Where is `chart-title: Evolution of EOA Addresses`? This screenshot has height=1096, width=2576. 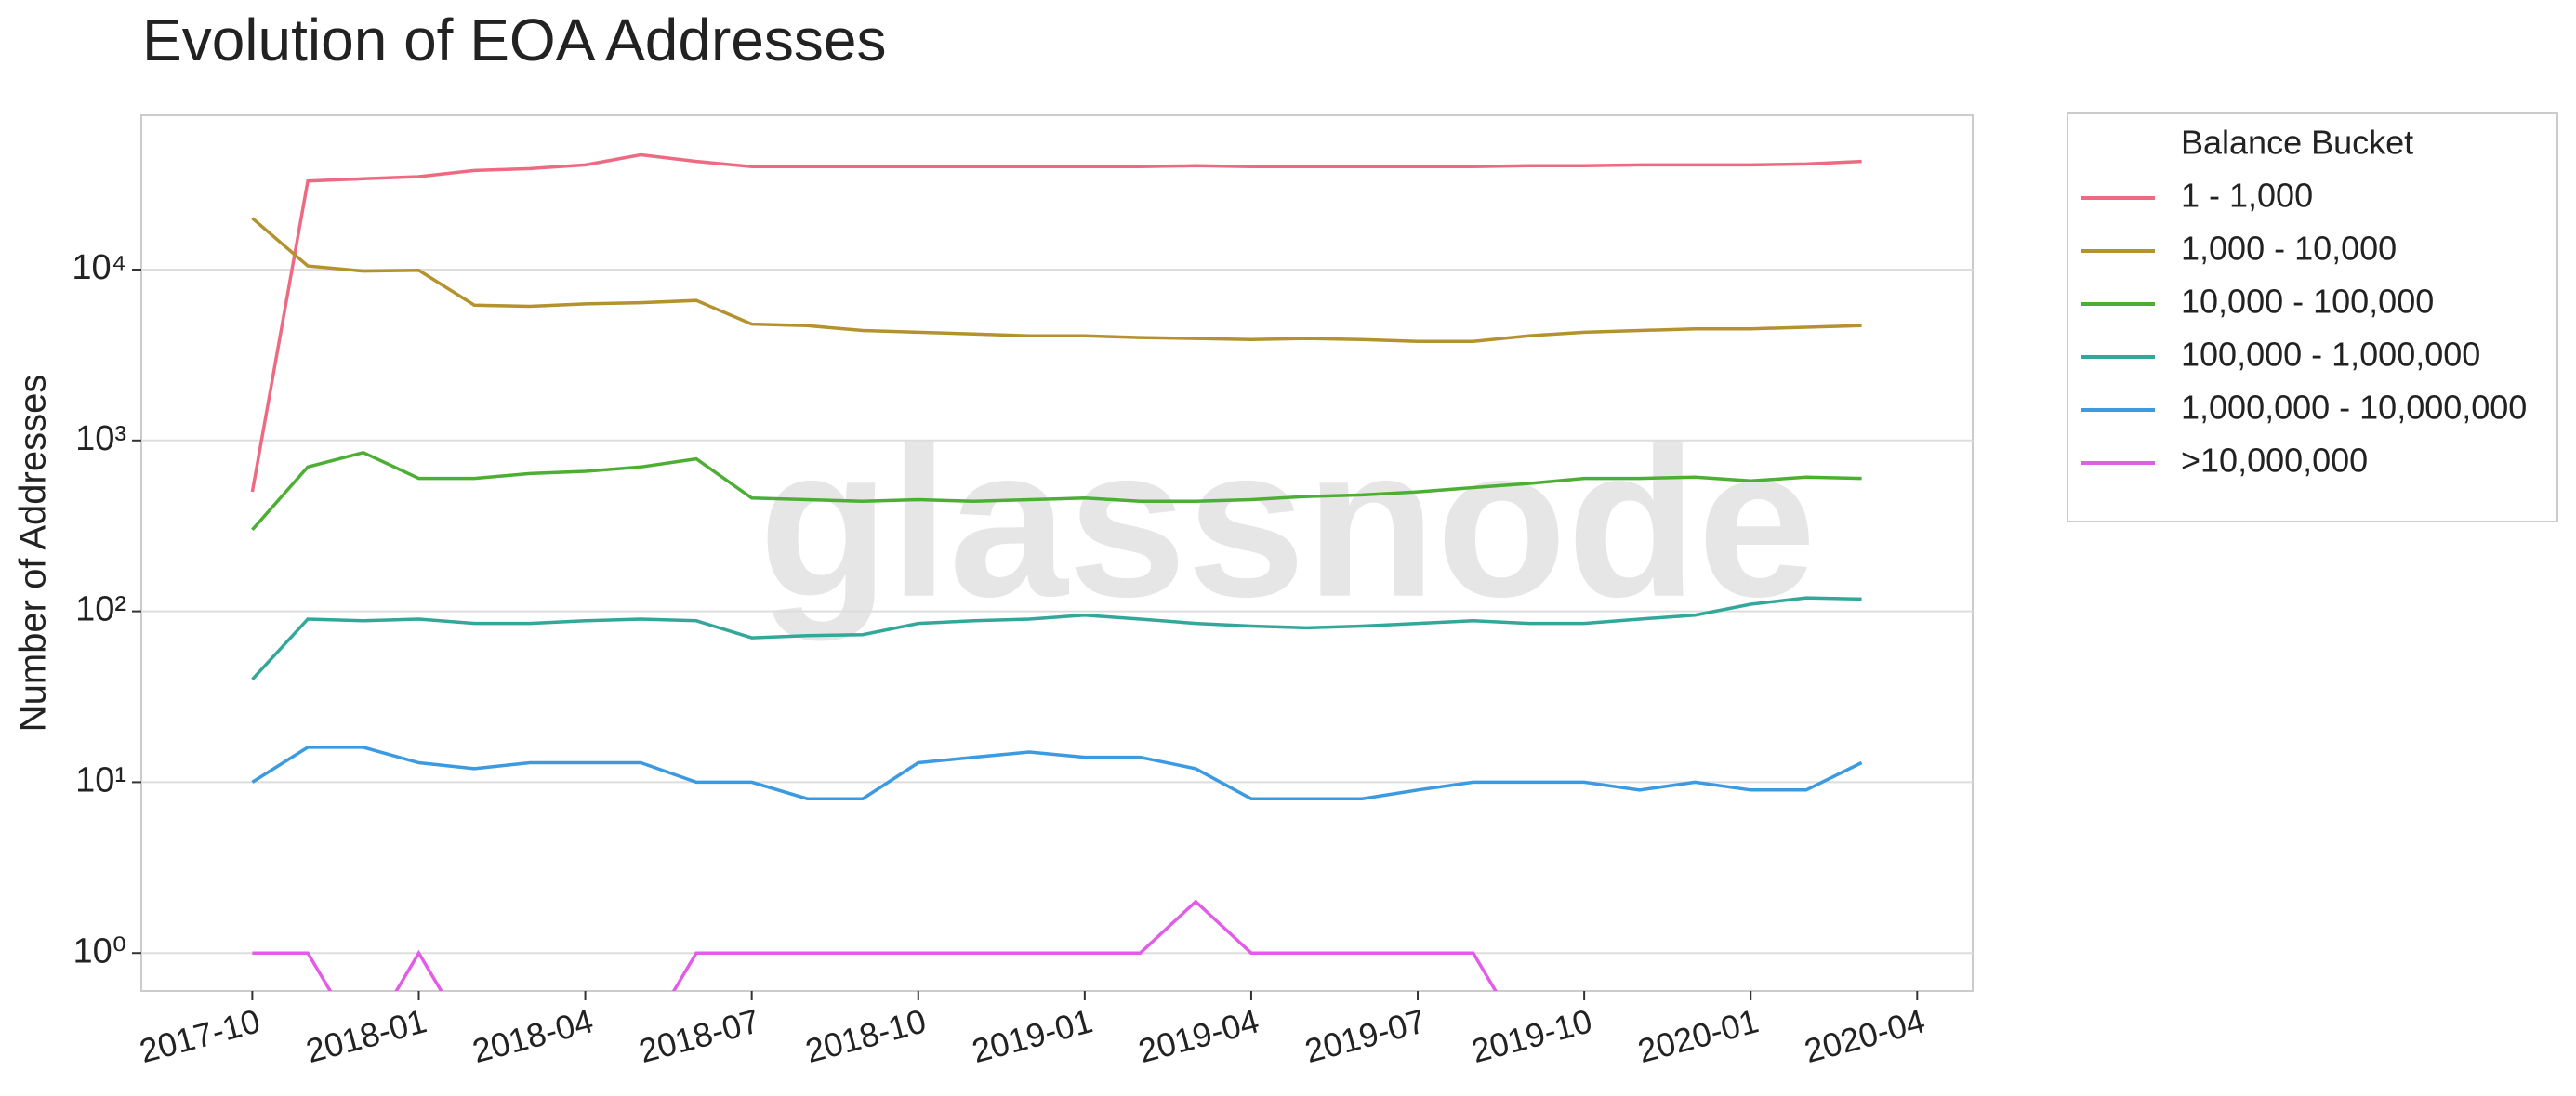 chart-title: Evolution of EOA Addresses is located at coordinates (514, 40).